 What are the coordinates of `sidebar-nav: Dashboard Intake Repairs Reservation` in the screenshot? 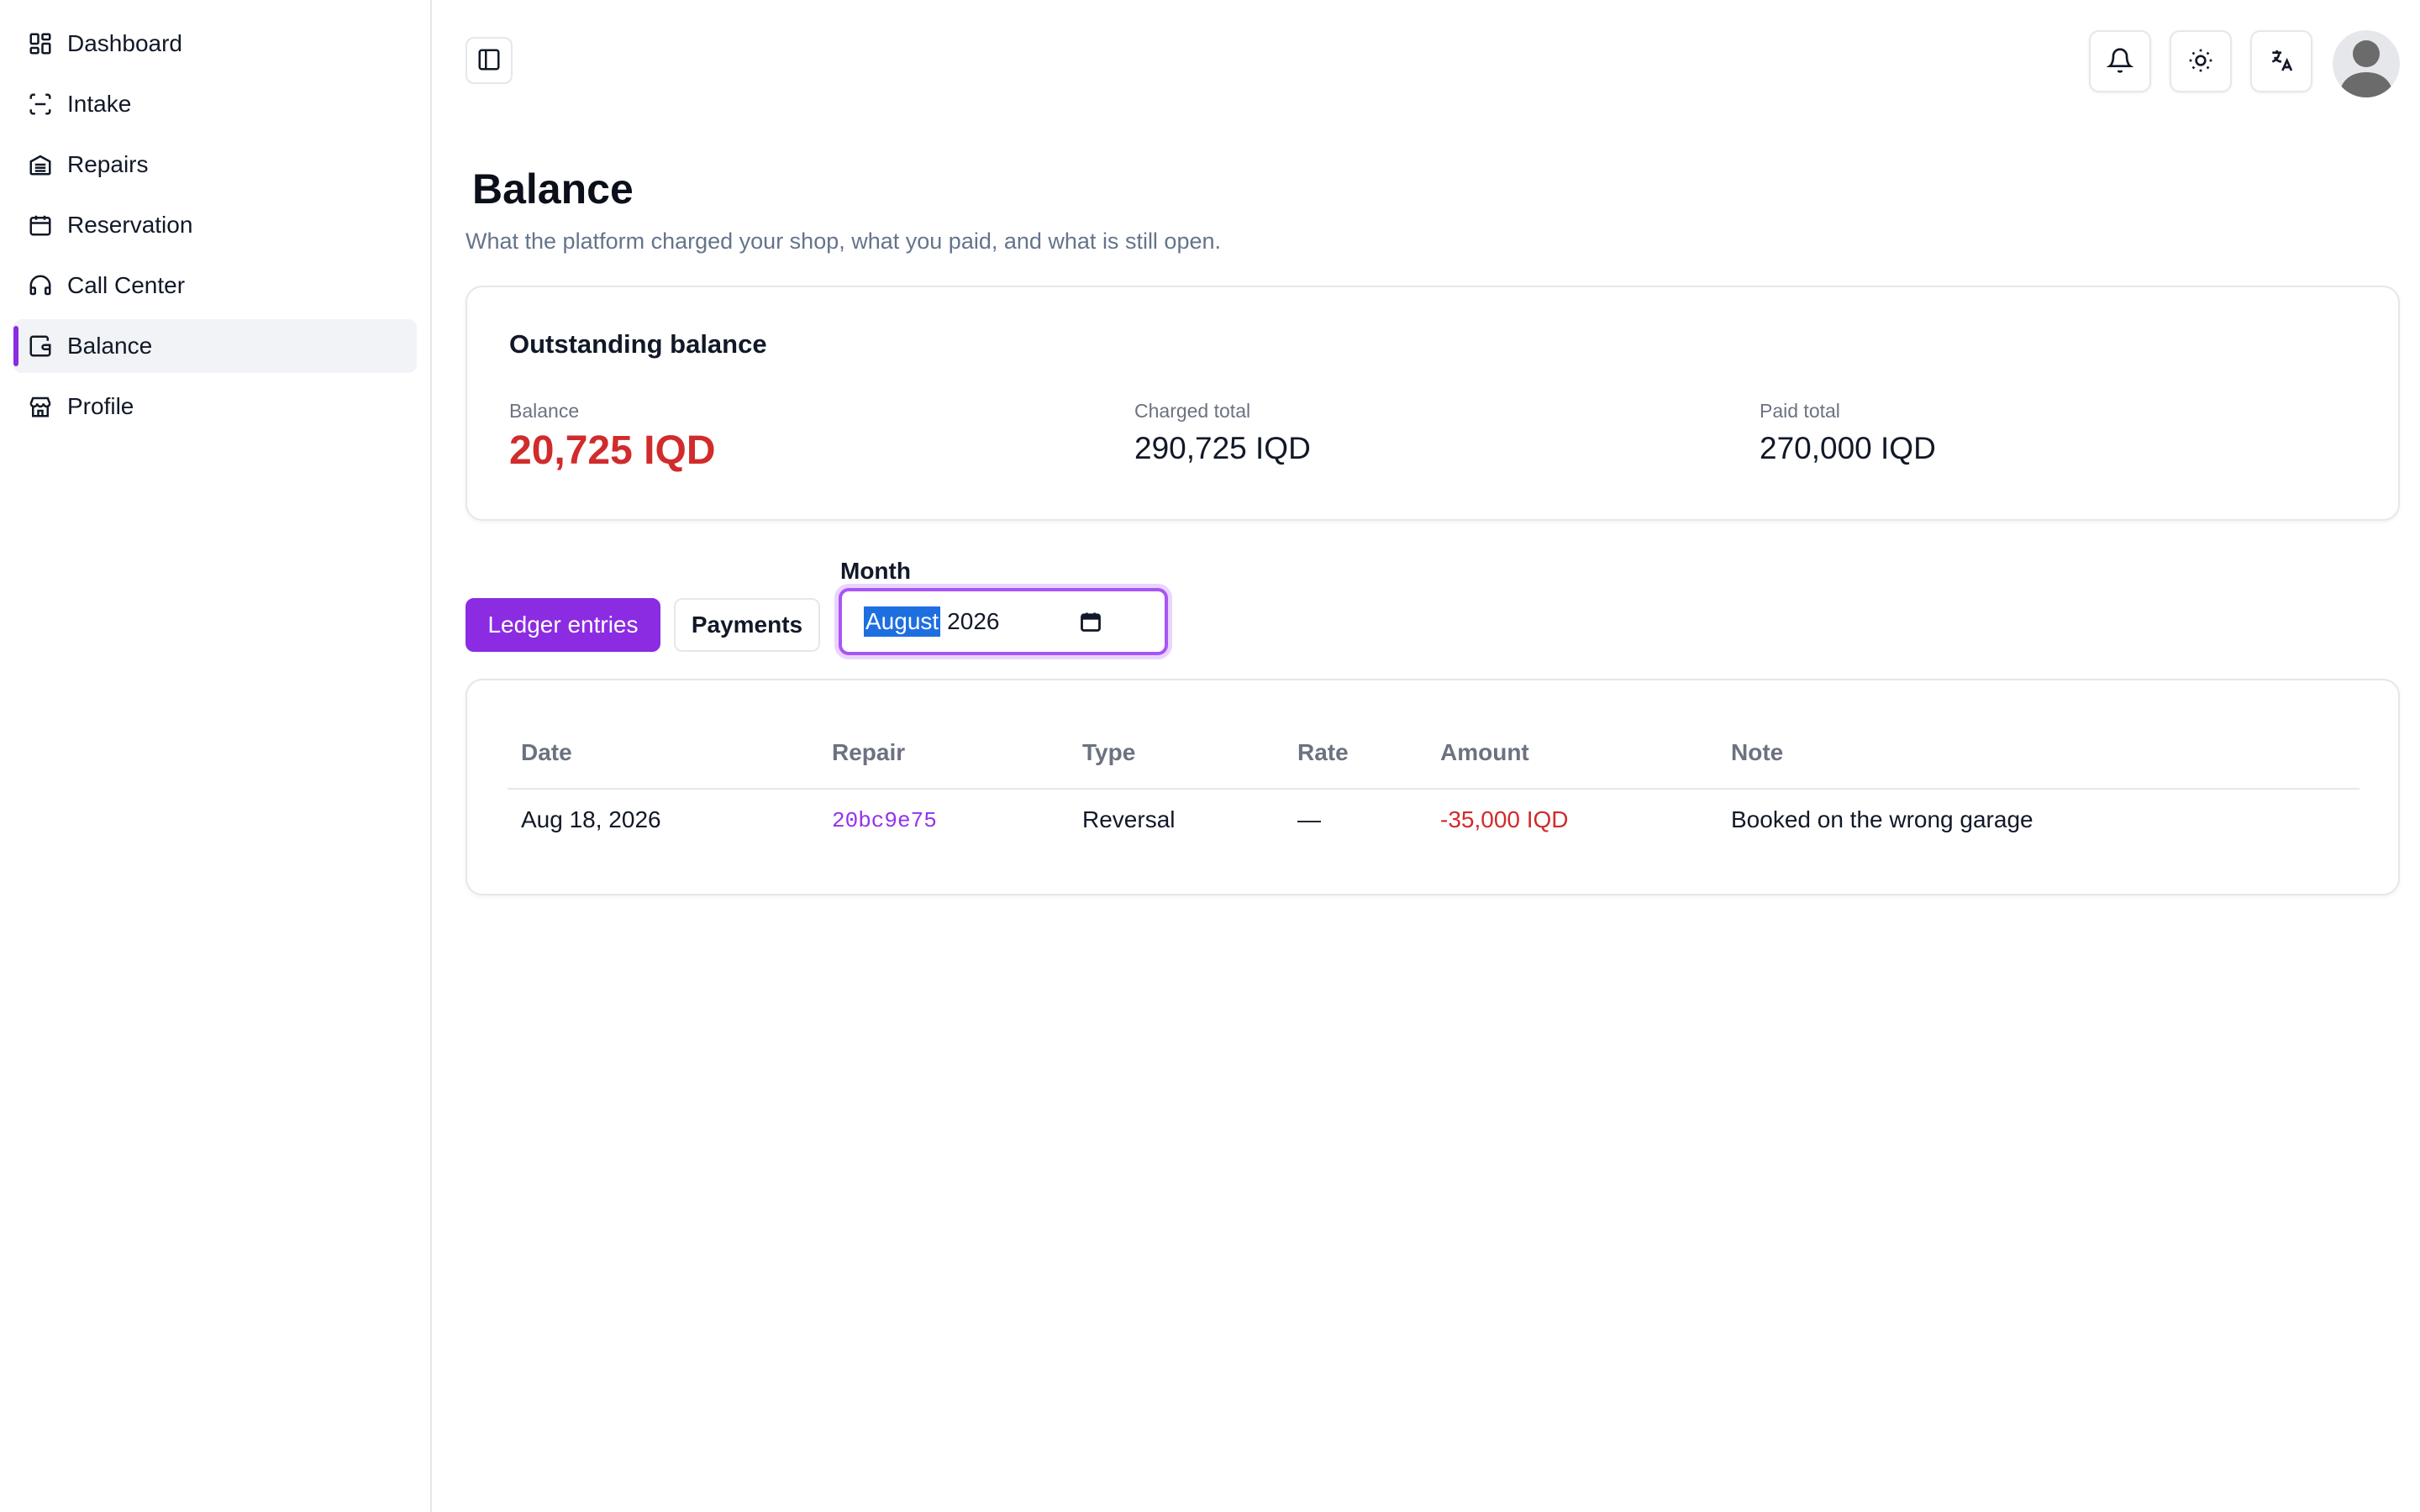 It's located at (215, 228).